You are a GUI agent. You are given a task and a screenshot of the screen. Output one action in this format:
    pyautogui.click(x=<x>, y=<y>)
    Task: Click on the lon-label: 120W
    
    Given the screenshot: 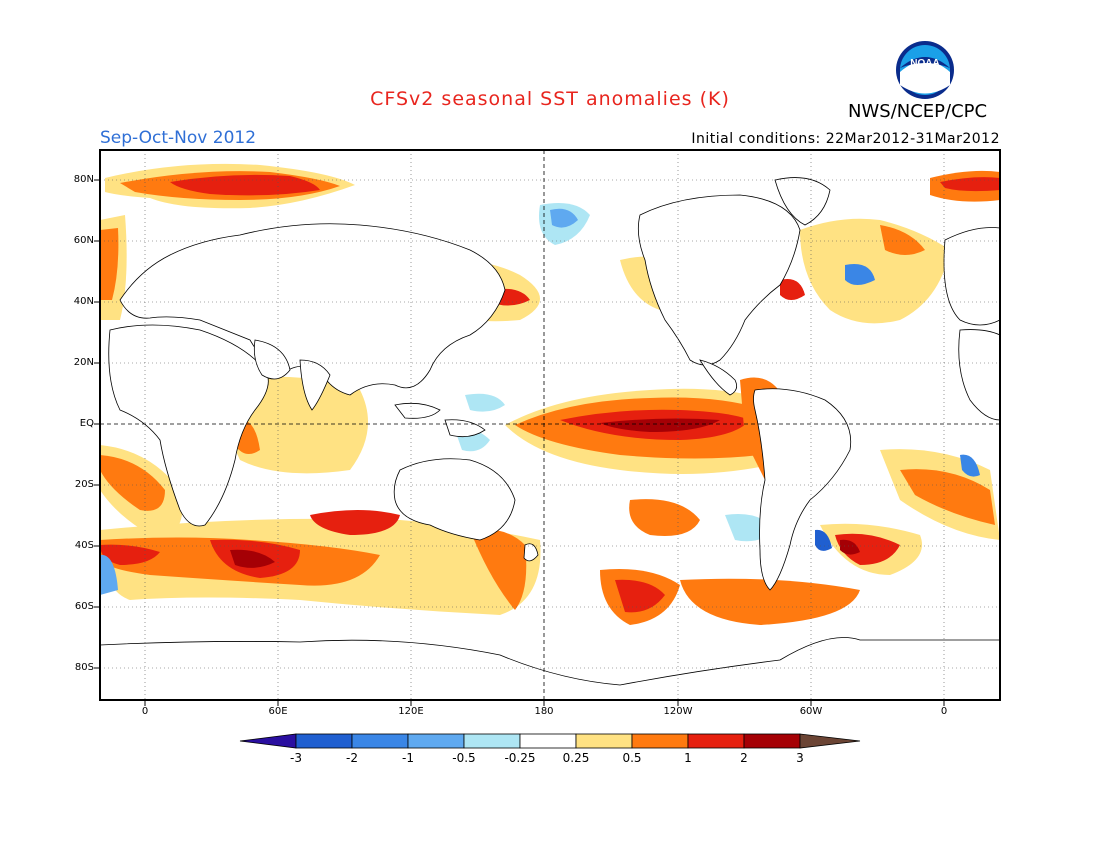 What is the action you would take?
    pyautogui.click(x=678, y=711)
    